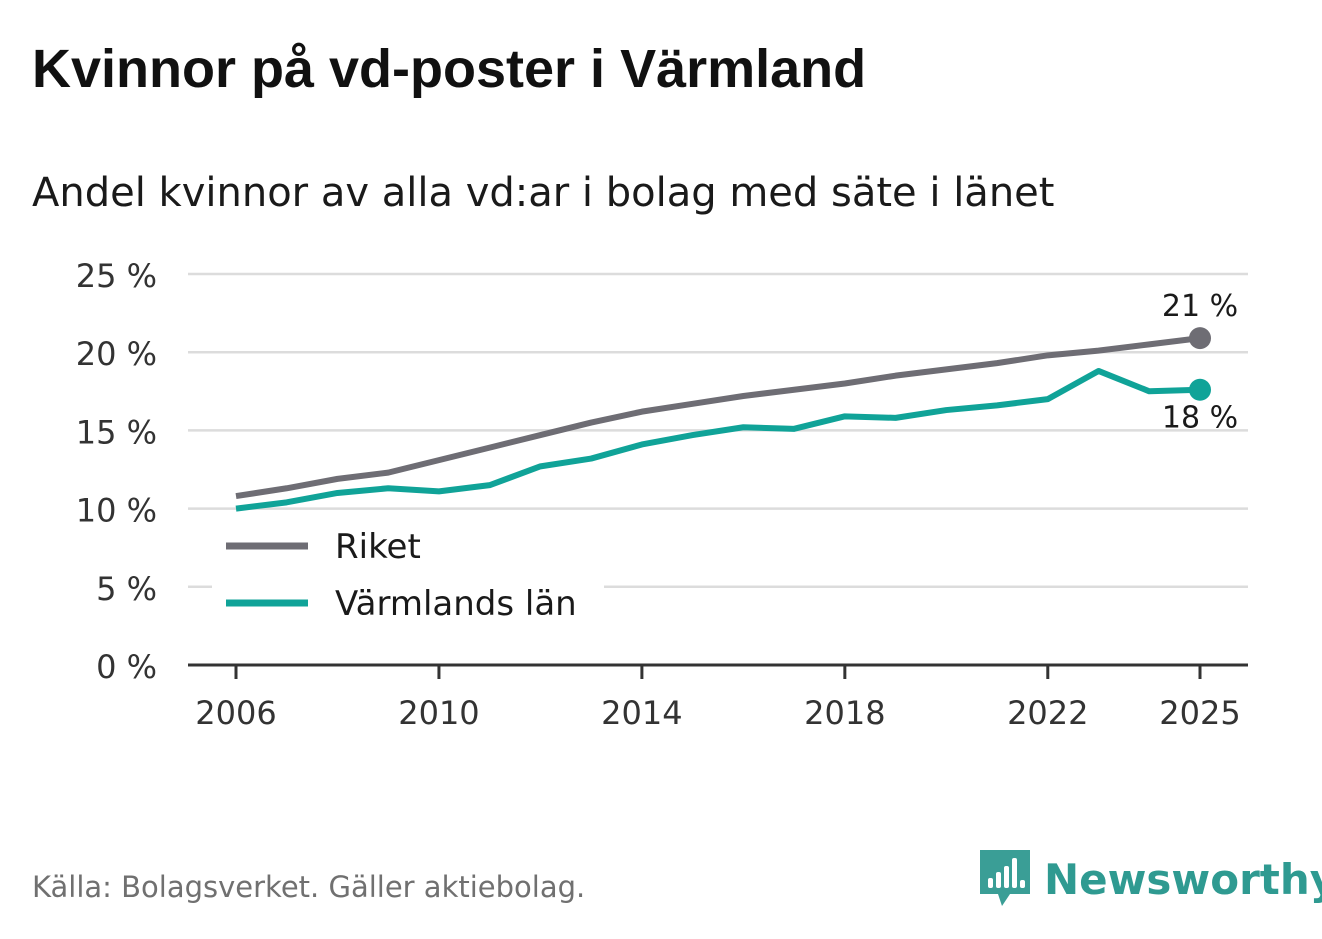 The width and height of the screenshot is (1322, 939). Describe the element at coordinates (408, 575) in the screenshot. I see `legend-box` at that location.